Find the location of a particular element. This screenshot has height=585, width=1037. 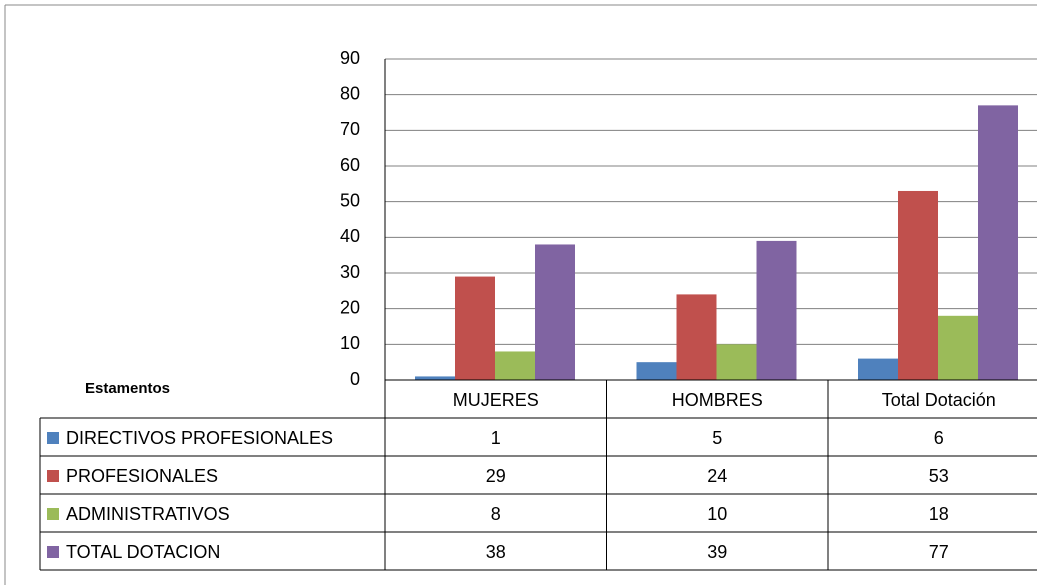

legend-label: ADMINISTRATIVOS is located at coordinates (148, 514).